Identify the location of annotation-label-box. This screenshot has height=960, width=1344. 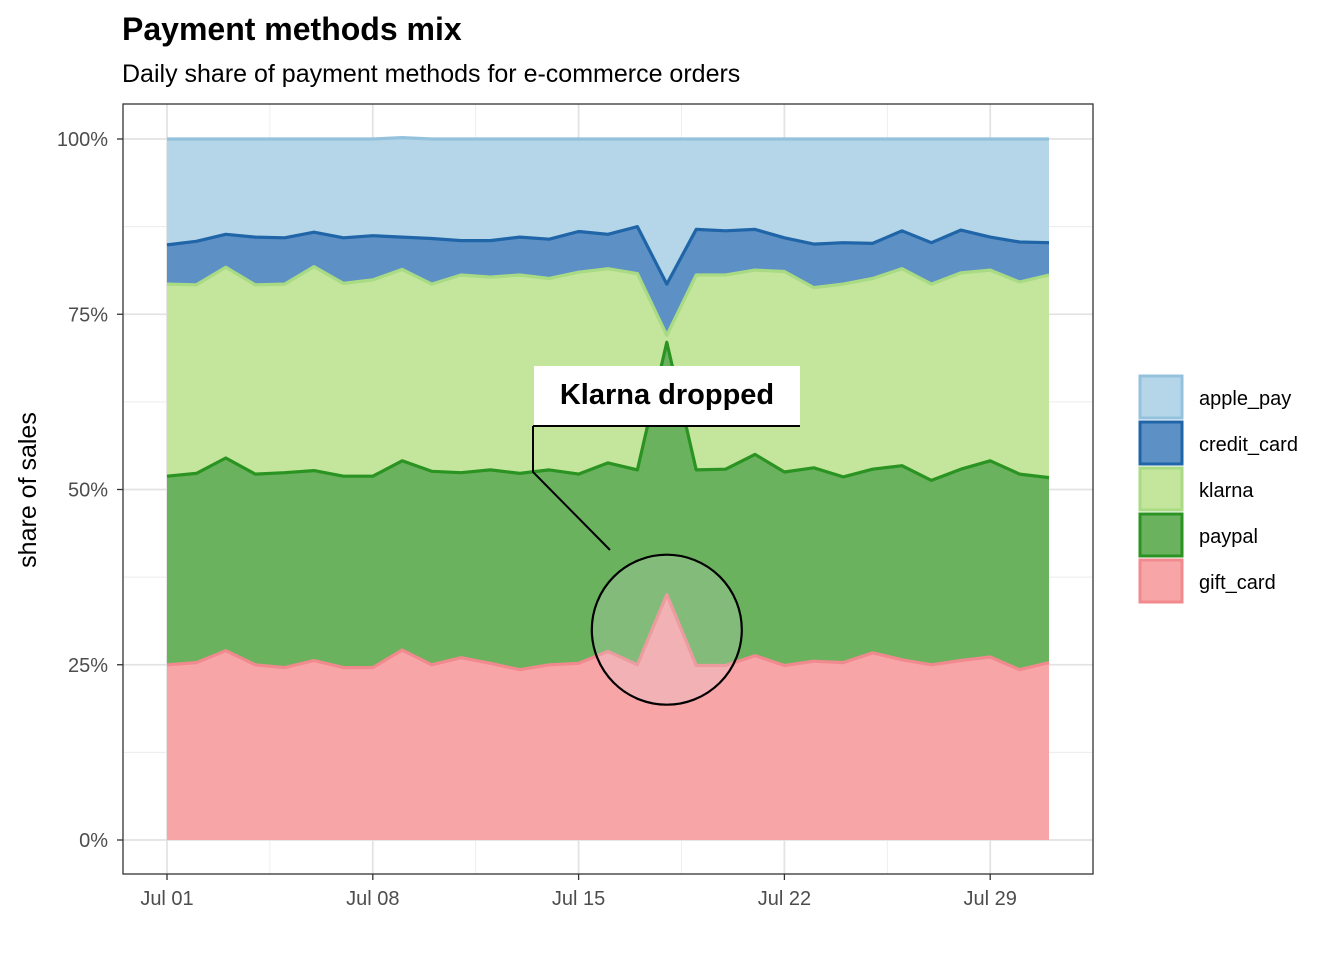
(667, 395).